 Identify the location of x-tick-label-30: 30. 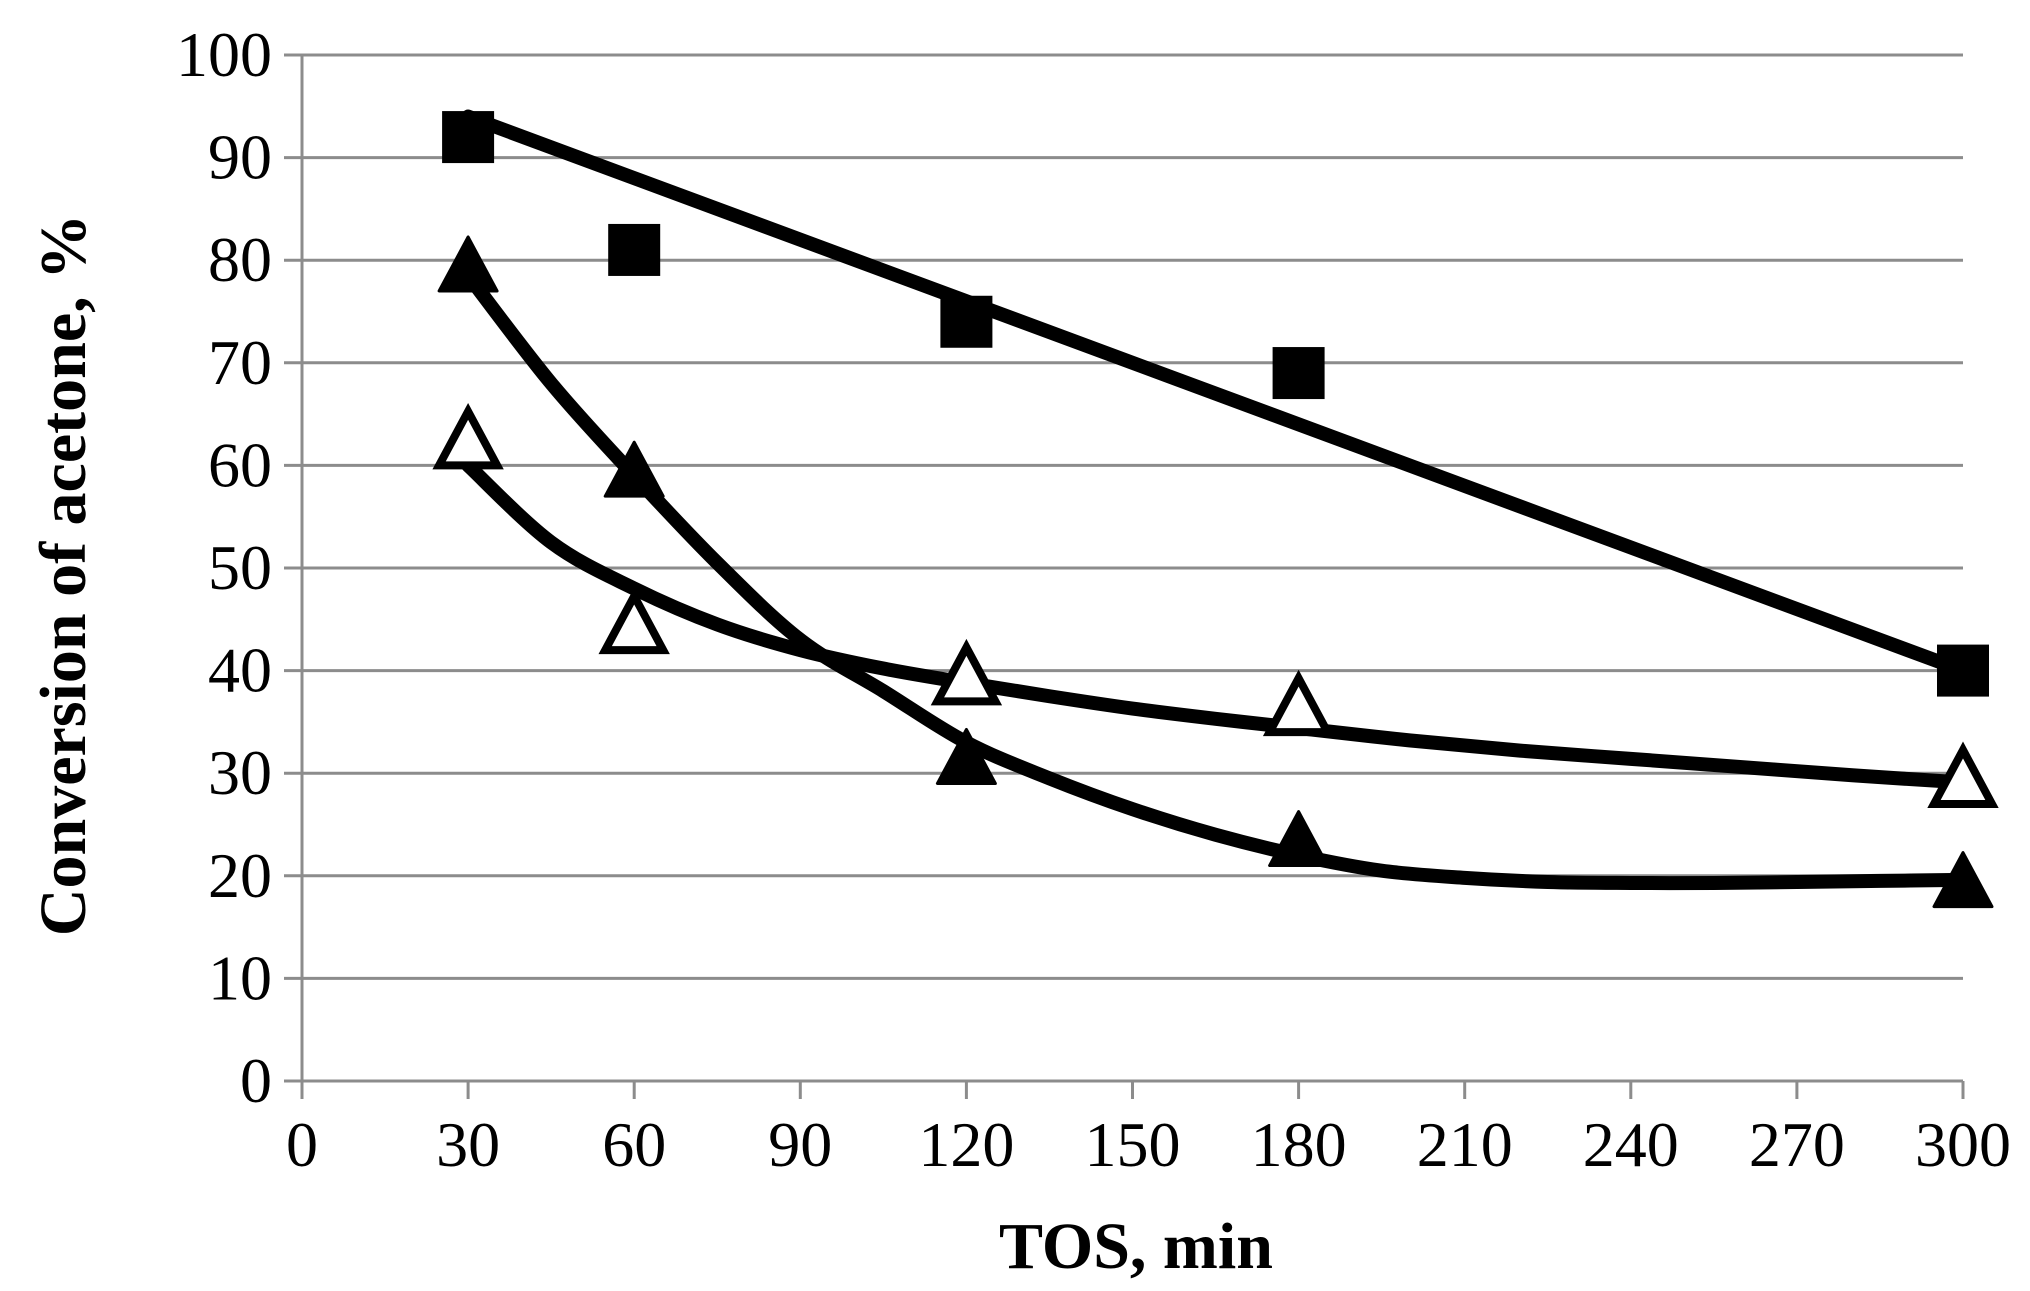
(468, 1144).